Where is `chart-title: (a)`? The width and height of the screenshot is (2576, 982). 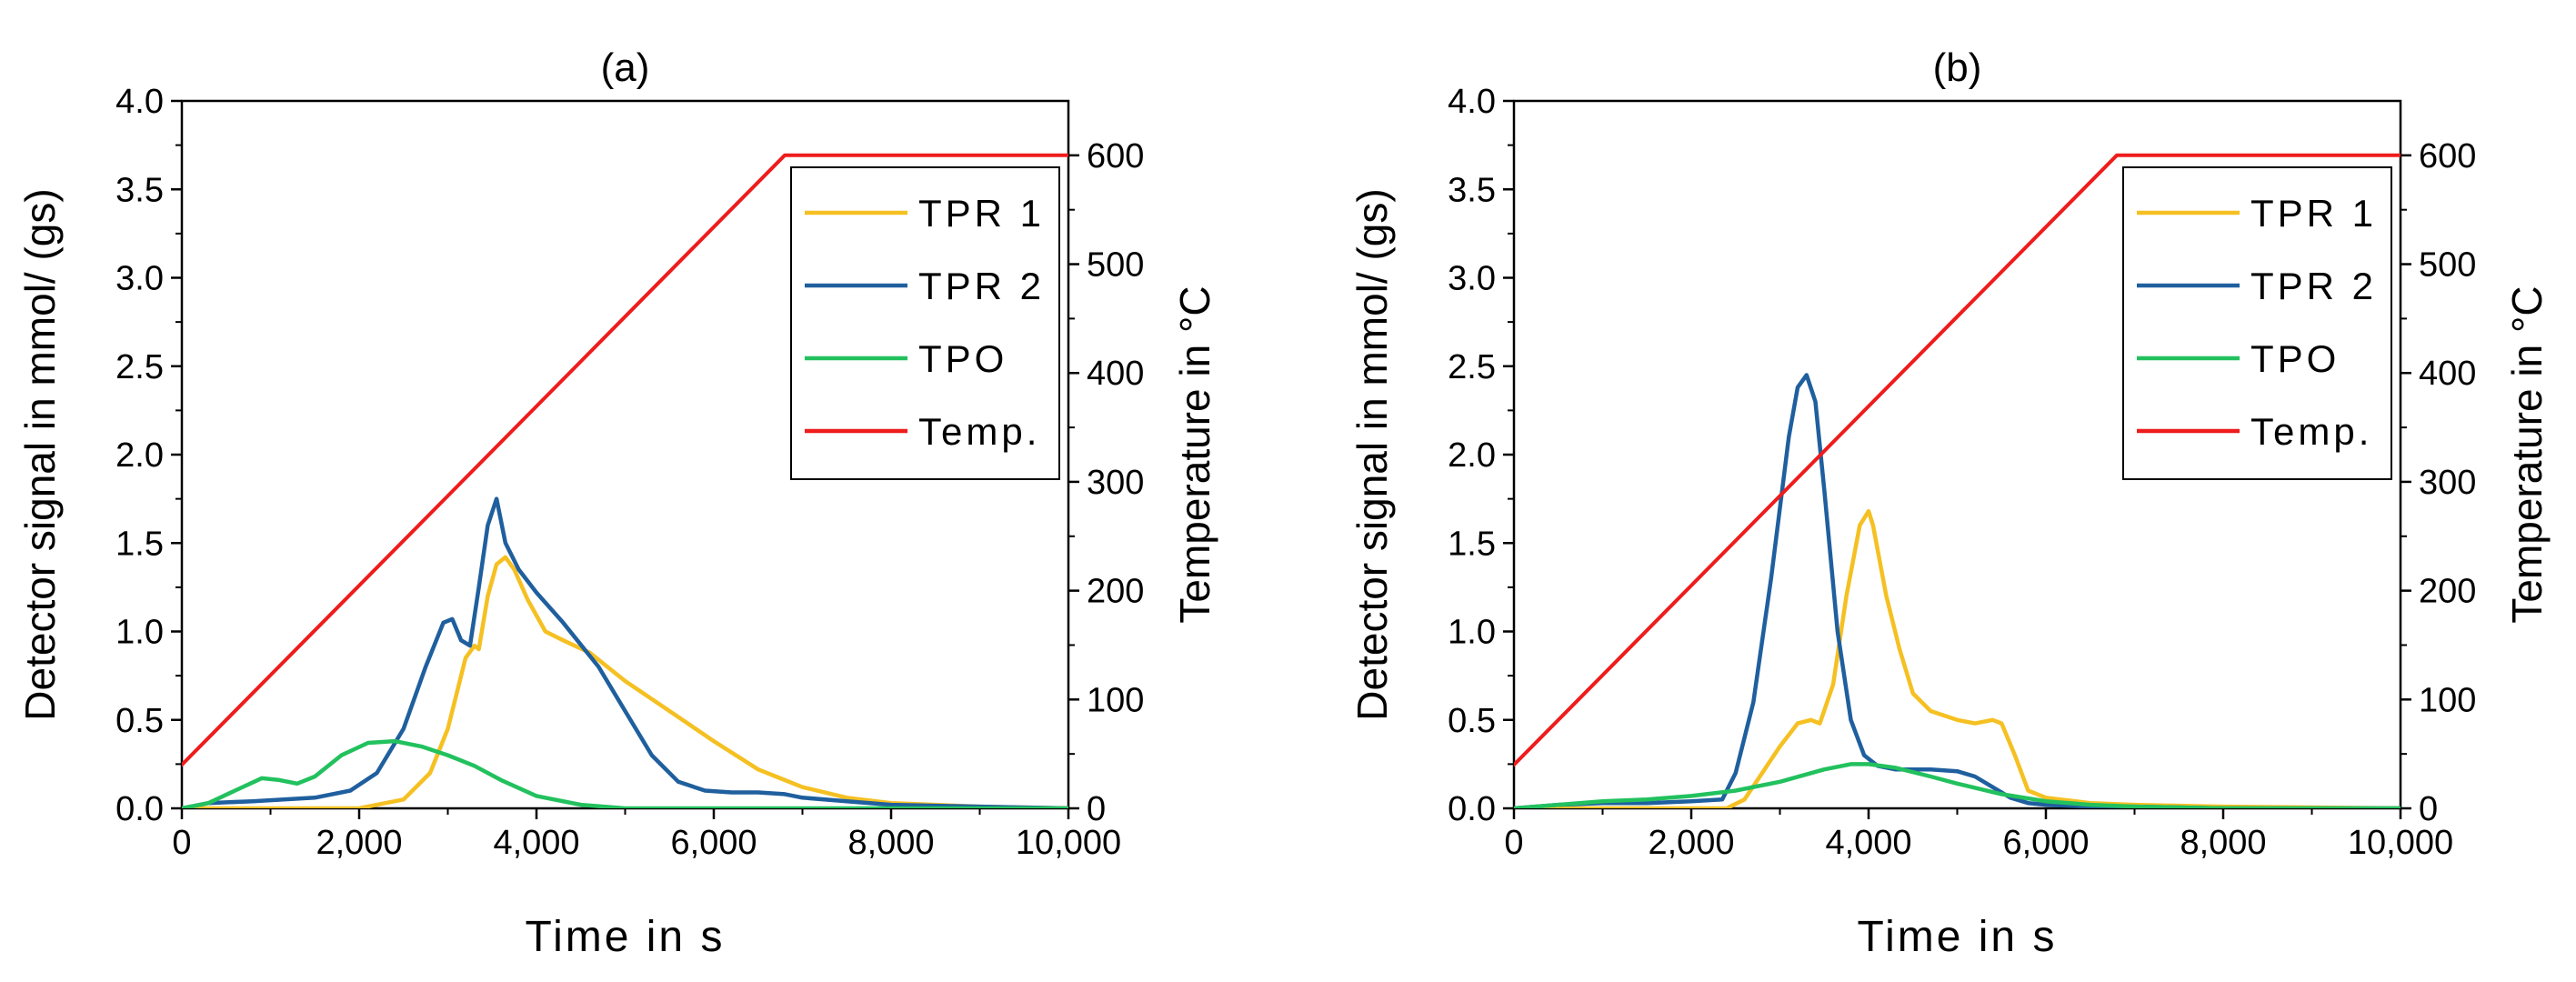
chart-title: (a) is located at coordinates (625, 67).